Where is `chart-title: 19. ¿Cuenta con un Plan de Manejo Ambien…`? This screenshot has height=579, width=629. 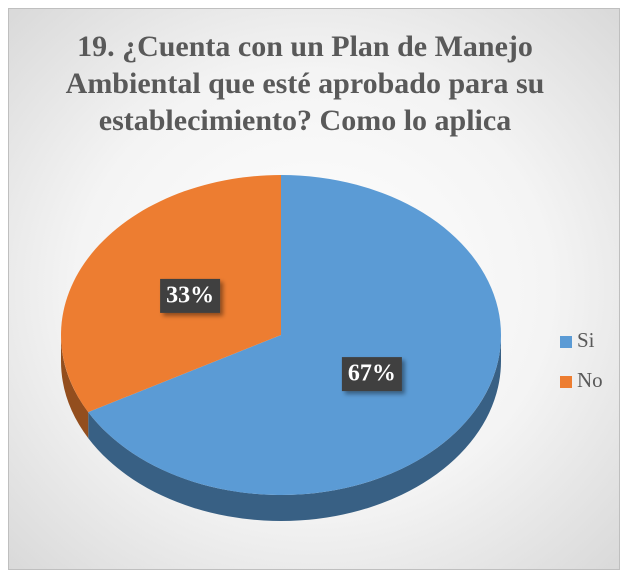 chart-title: 19. ¿Cuenta con un Plan de Manejo Ambien… is located at coordinates (305, 83).